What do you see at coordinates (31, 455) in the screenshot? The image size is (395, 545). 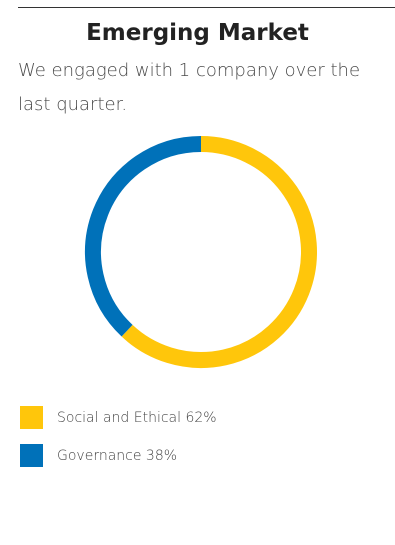 I see `legend-swatch-governance` at bounding box center [31, 455].